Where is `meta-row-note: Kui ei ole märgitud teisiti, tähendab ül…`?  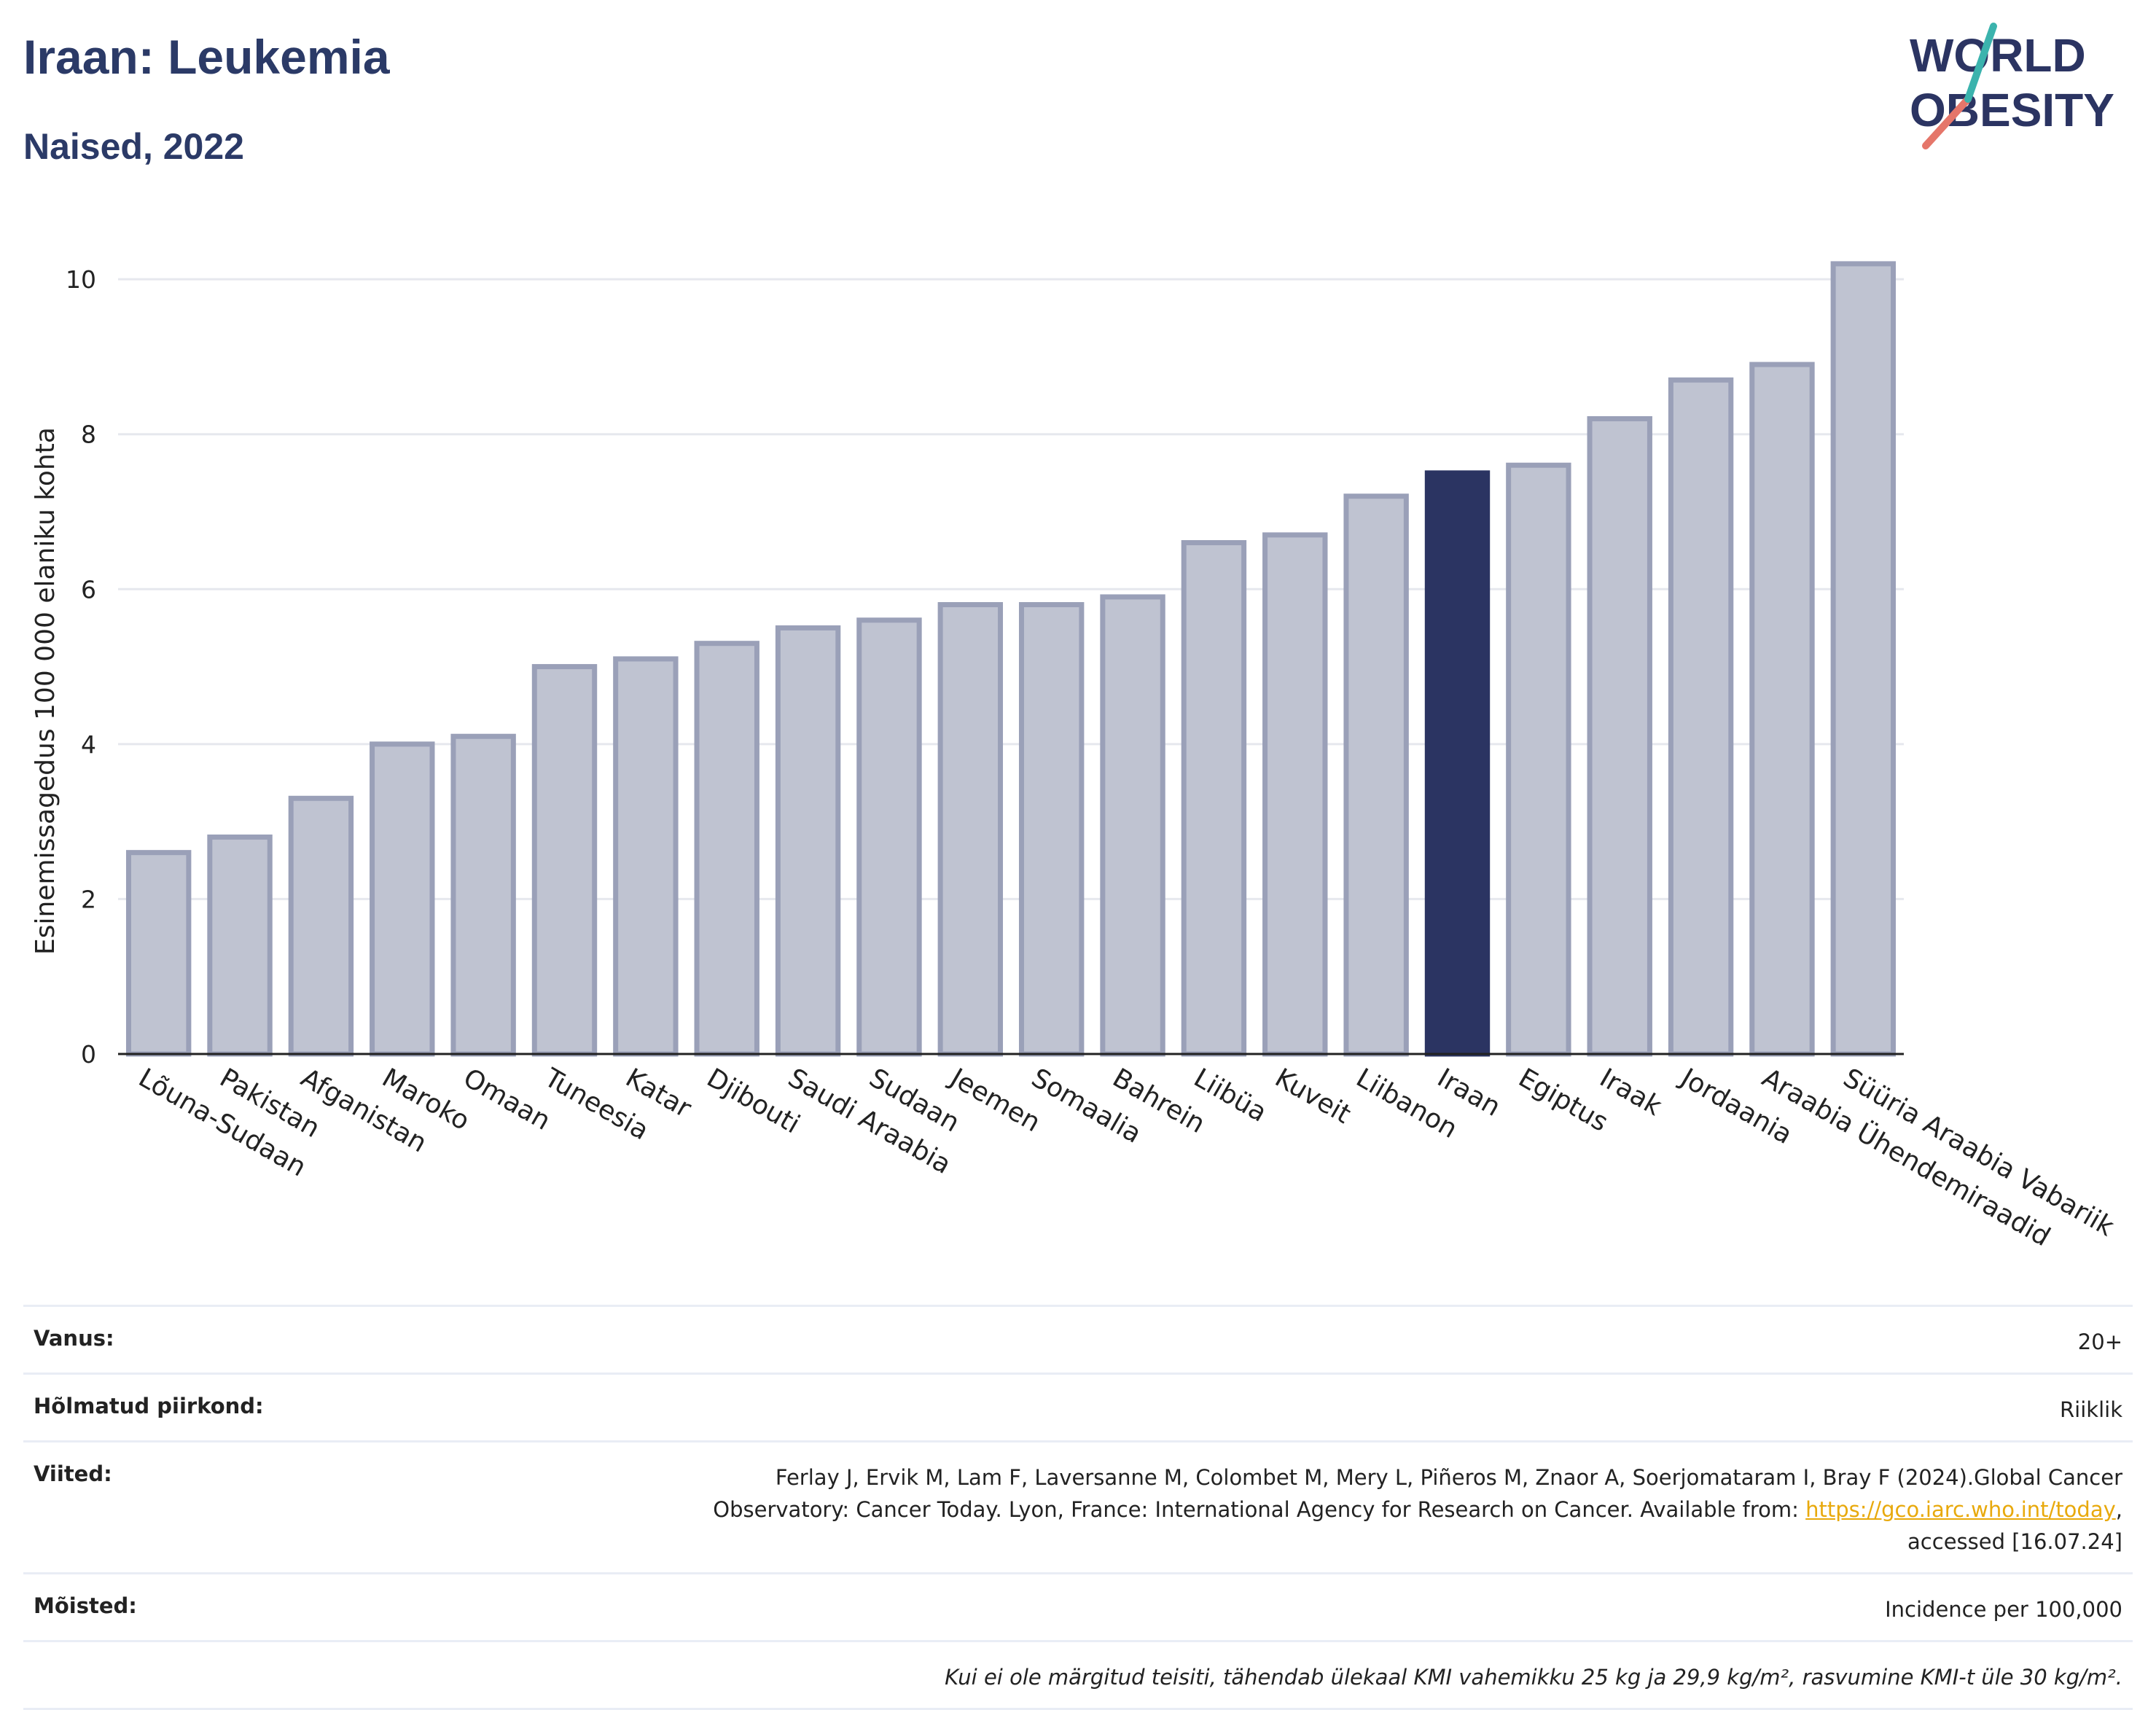
meta-row-note: Kui ei ole märgitud teisiti, tähendab ül… is located at coordinates (1078, 1675).